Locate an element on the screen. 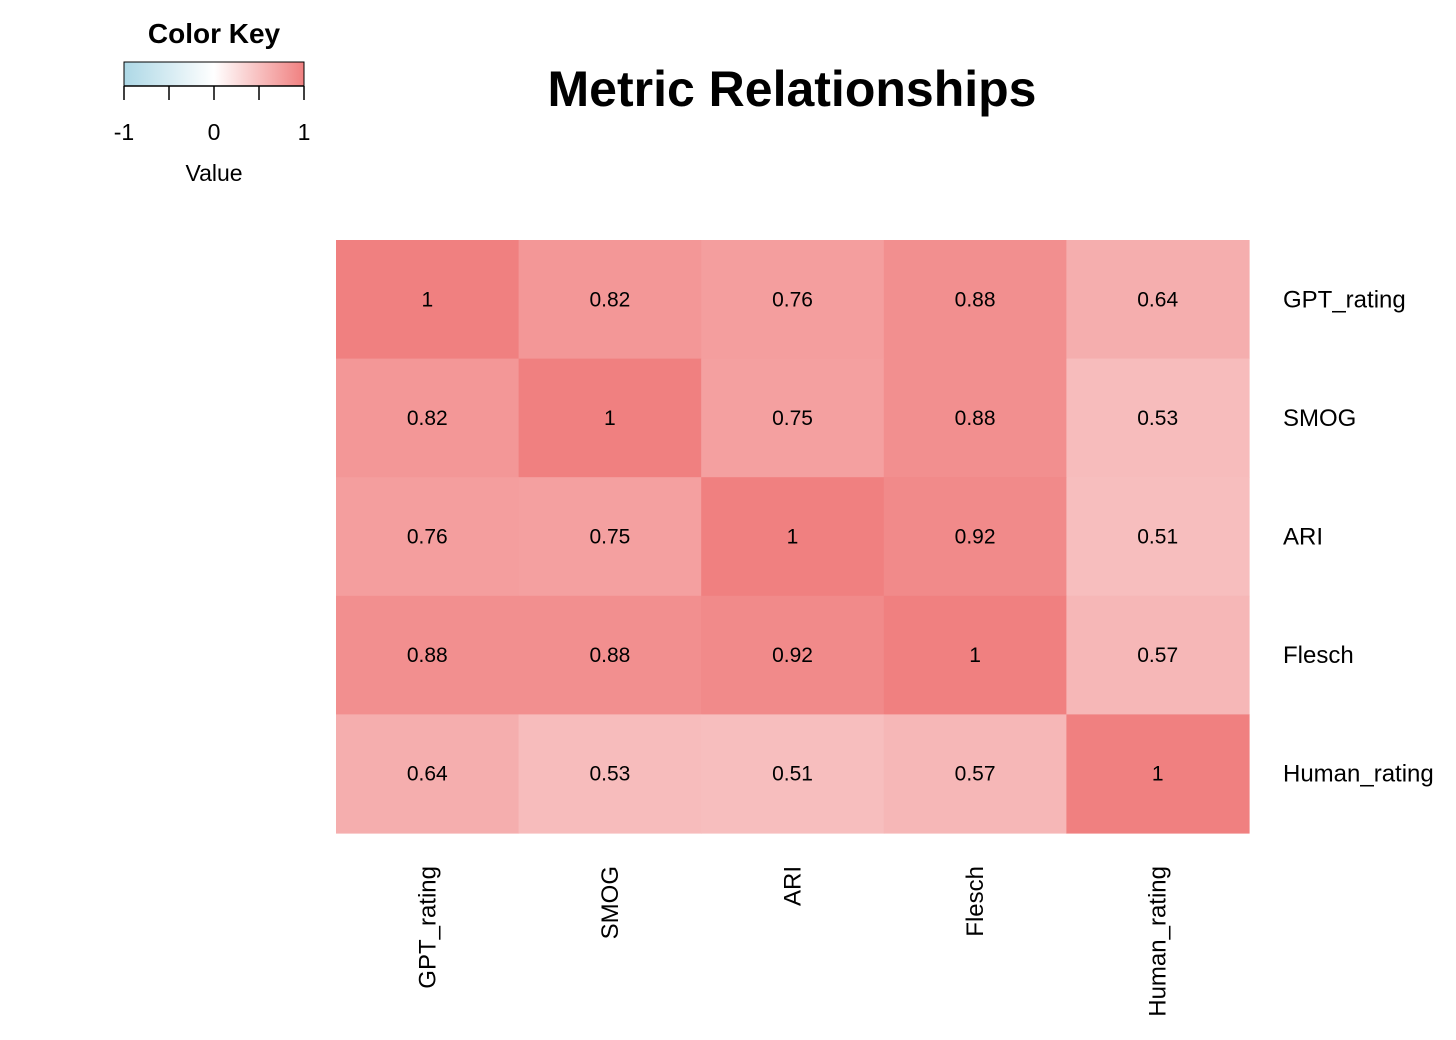  column-label: Human_rating is located at coordinates (1158, 941).